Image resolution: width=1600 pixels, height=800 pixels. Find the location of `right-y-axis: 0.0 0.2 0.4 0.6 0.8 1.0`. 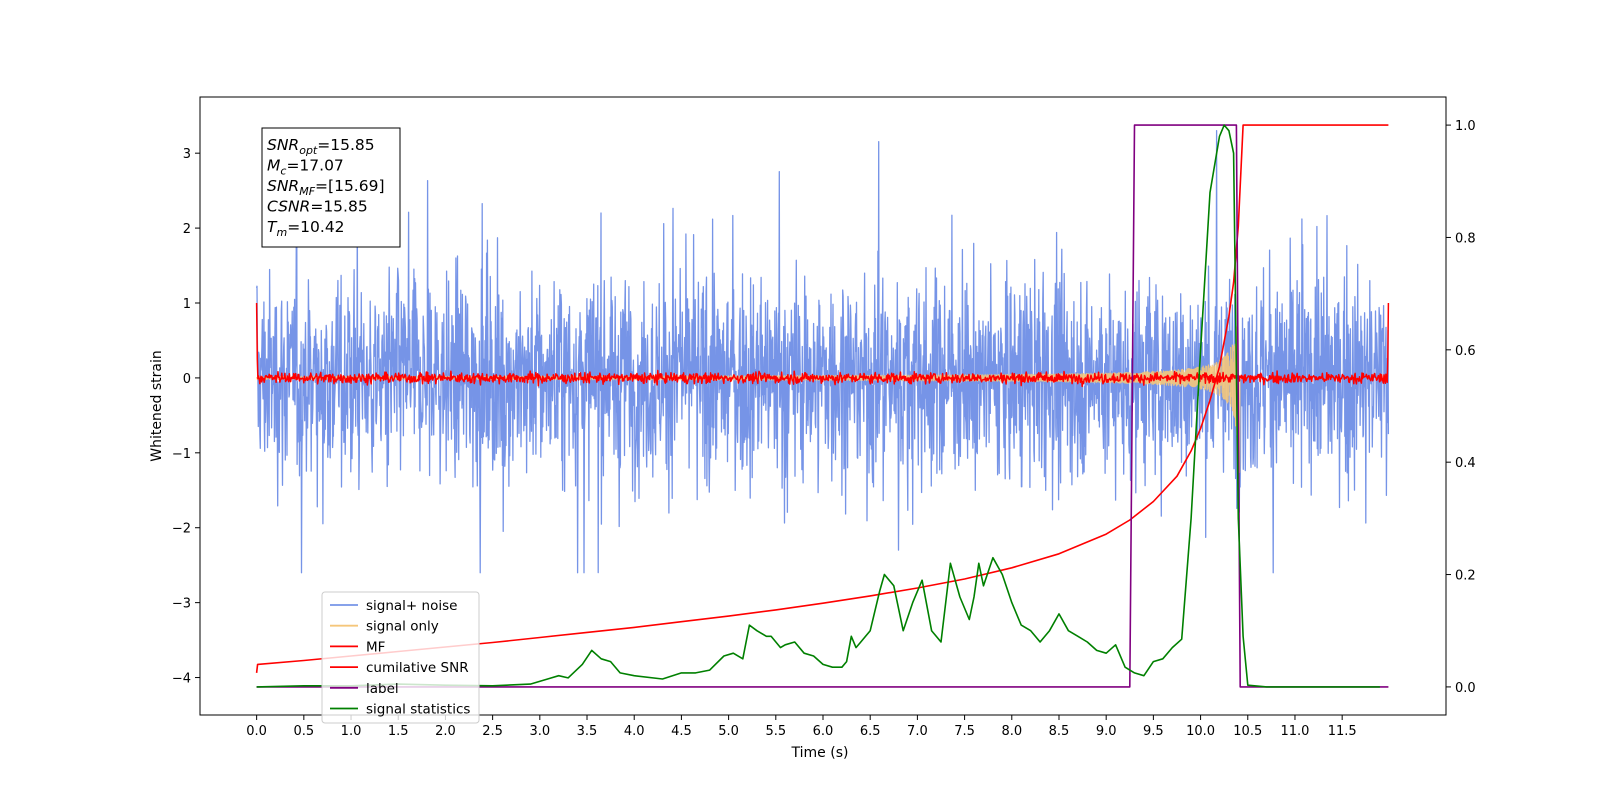

right-y-axis: 0.0 0.2 0.4 0.6 0.8 1.0 is located at coordinates (1461, 407).